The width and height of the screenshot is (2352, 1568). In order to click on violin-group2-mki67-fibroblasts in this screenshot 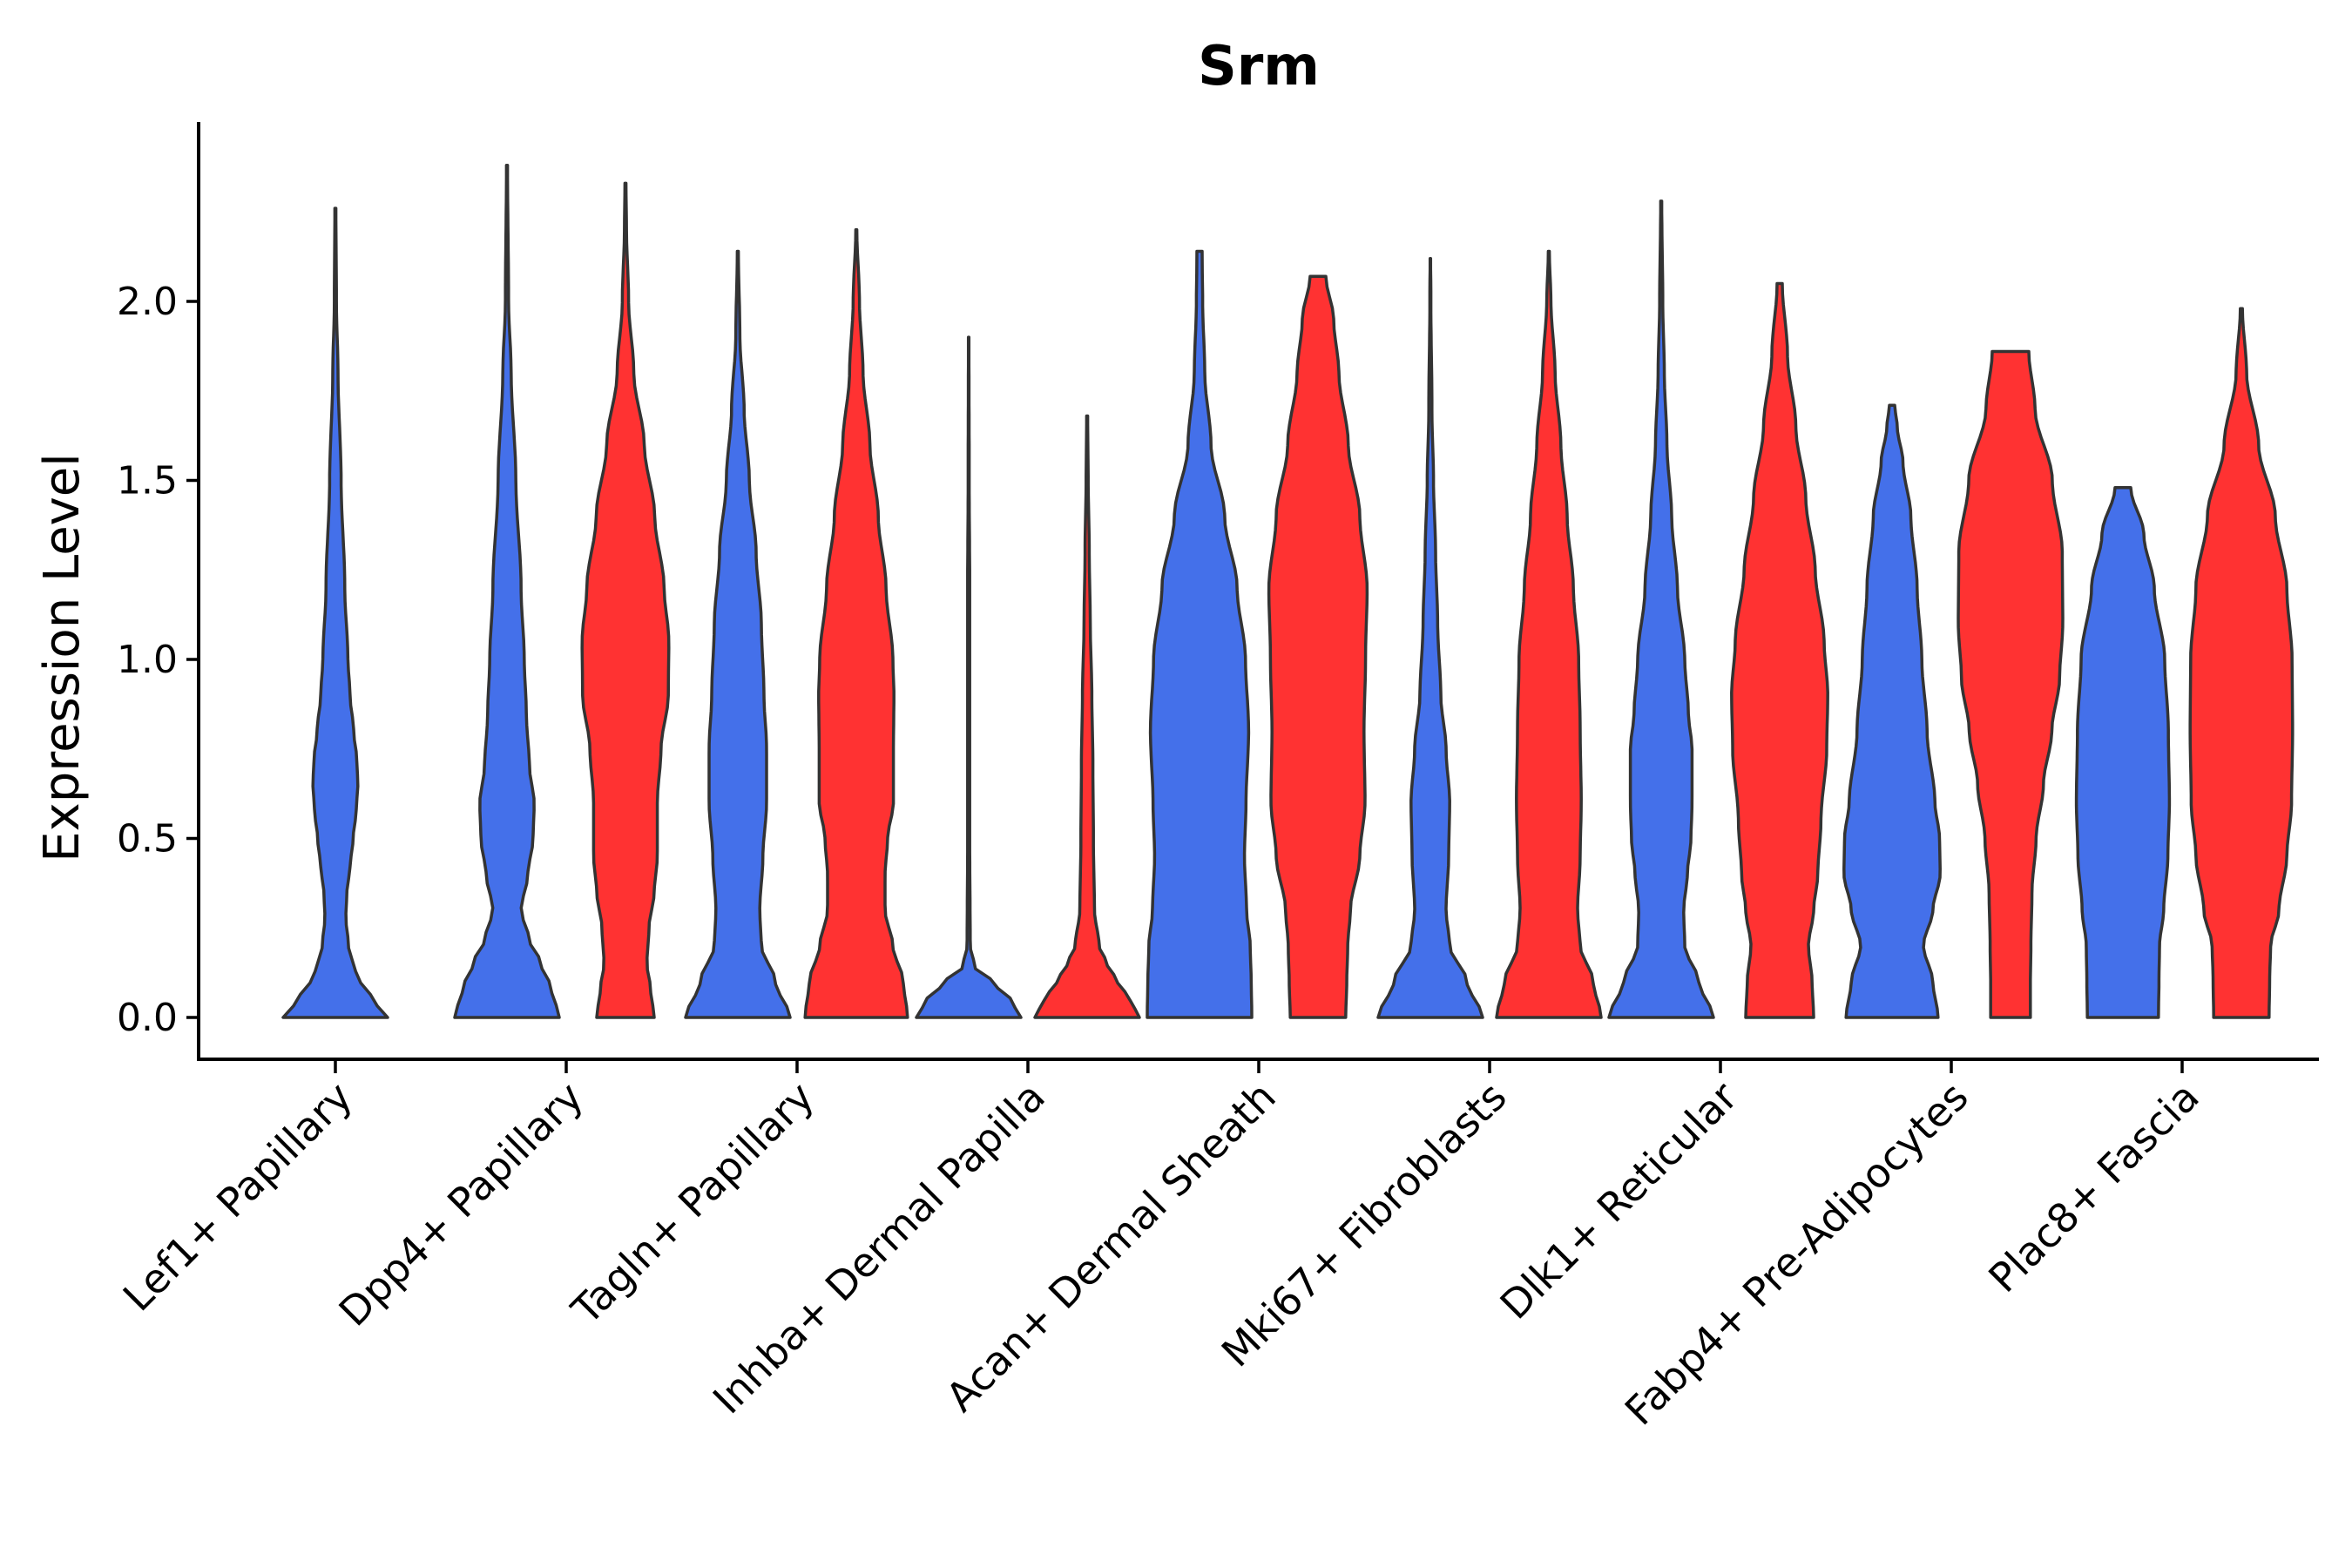, I will do `click(1549, 634)`.